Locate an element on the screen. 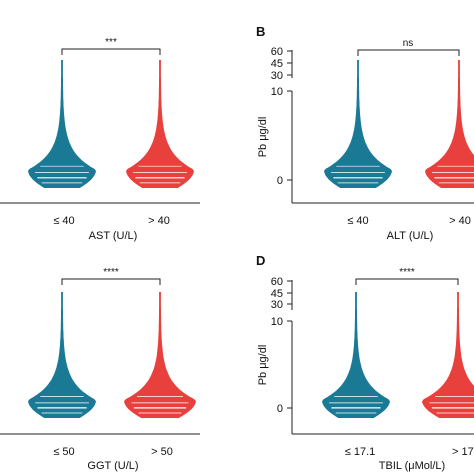 The height and width of the screenshot is (474, 474). x-tick-tbil-high: > 17.1 is located at coordinates (463, 452).